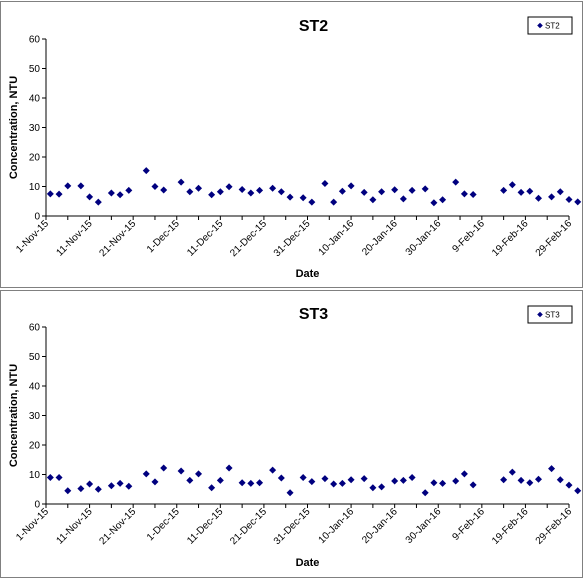 Image resolution: width=585 pixels, height=579 pixels. Describe the element at coordinates (380, 526) in the screenshot. I see `x-tick-label: 20-Jan-16` at that location.